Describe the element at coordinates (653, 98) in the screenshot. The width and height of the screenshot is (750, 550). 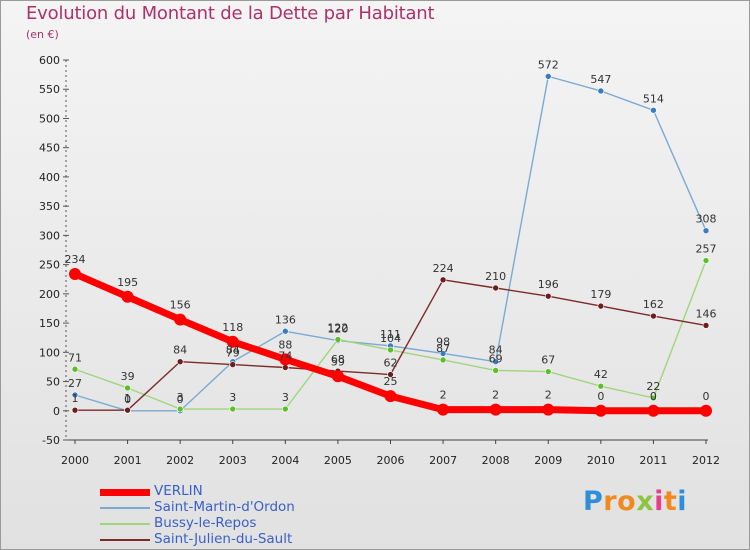
I see `data-label: 514` at that location.